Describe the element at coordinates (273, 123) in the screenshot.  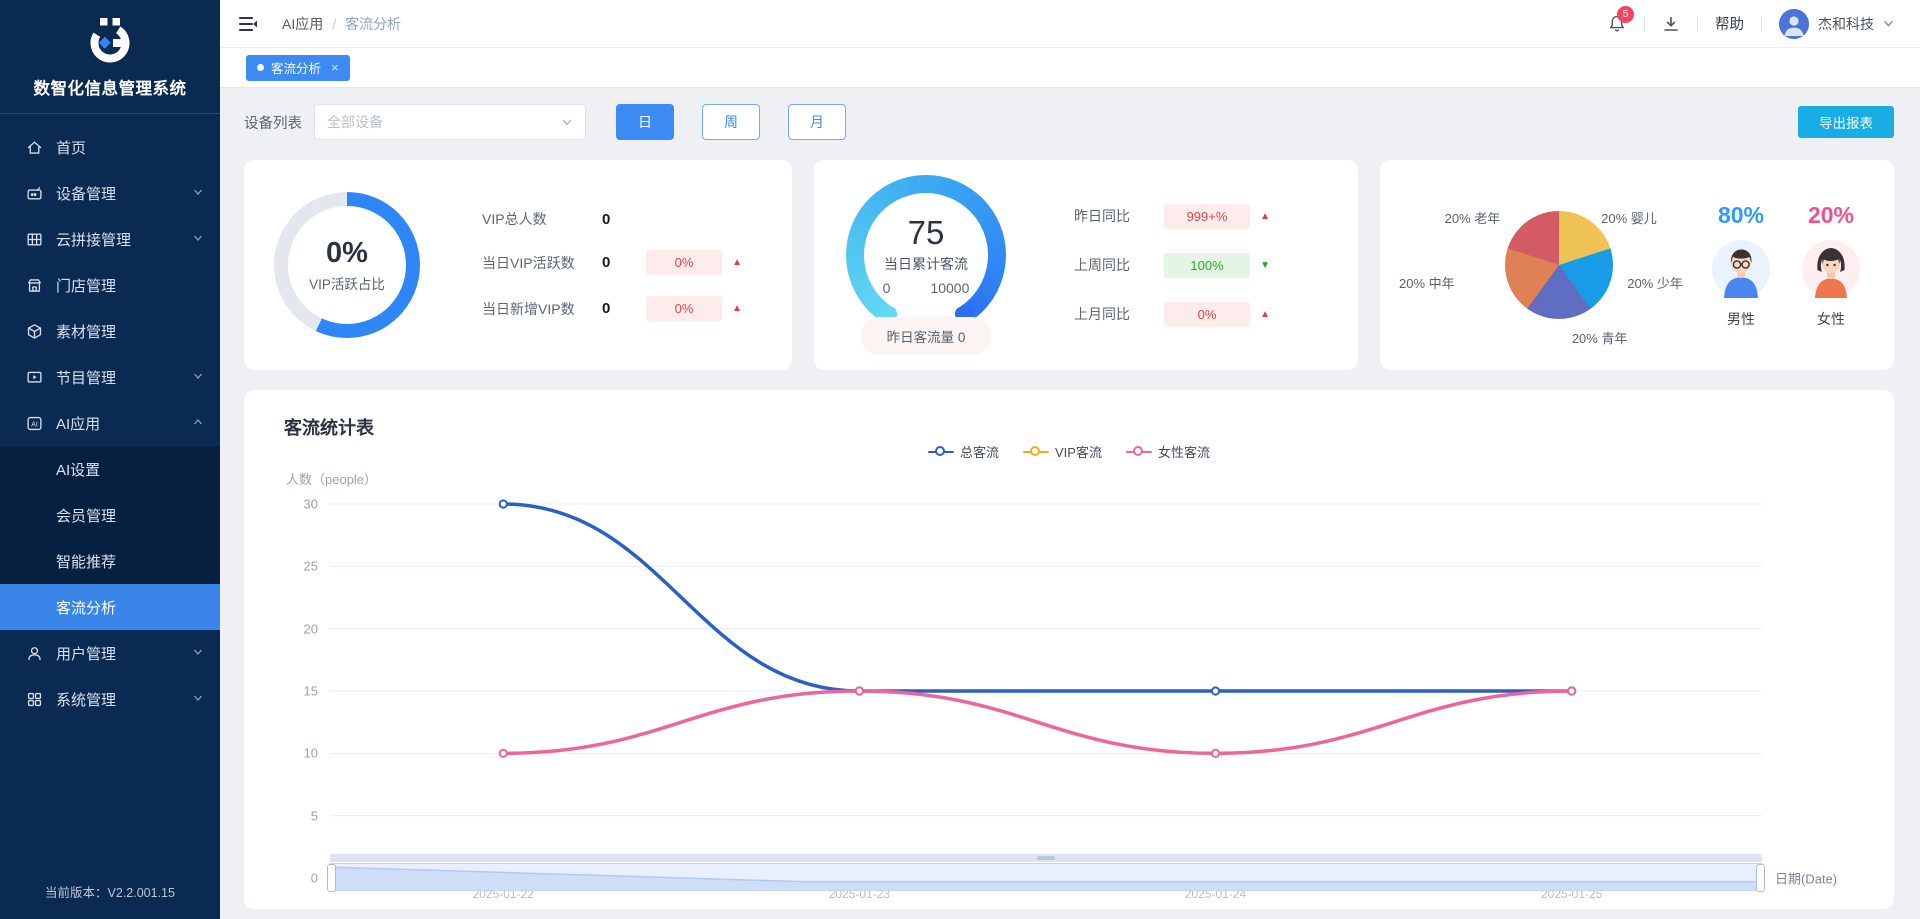
I see `device-list-label: 设备列表` at that location.